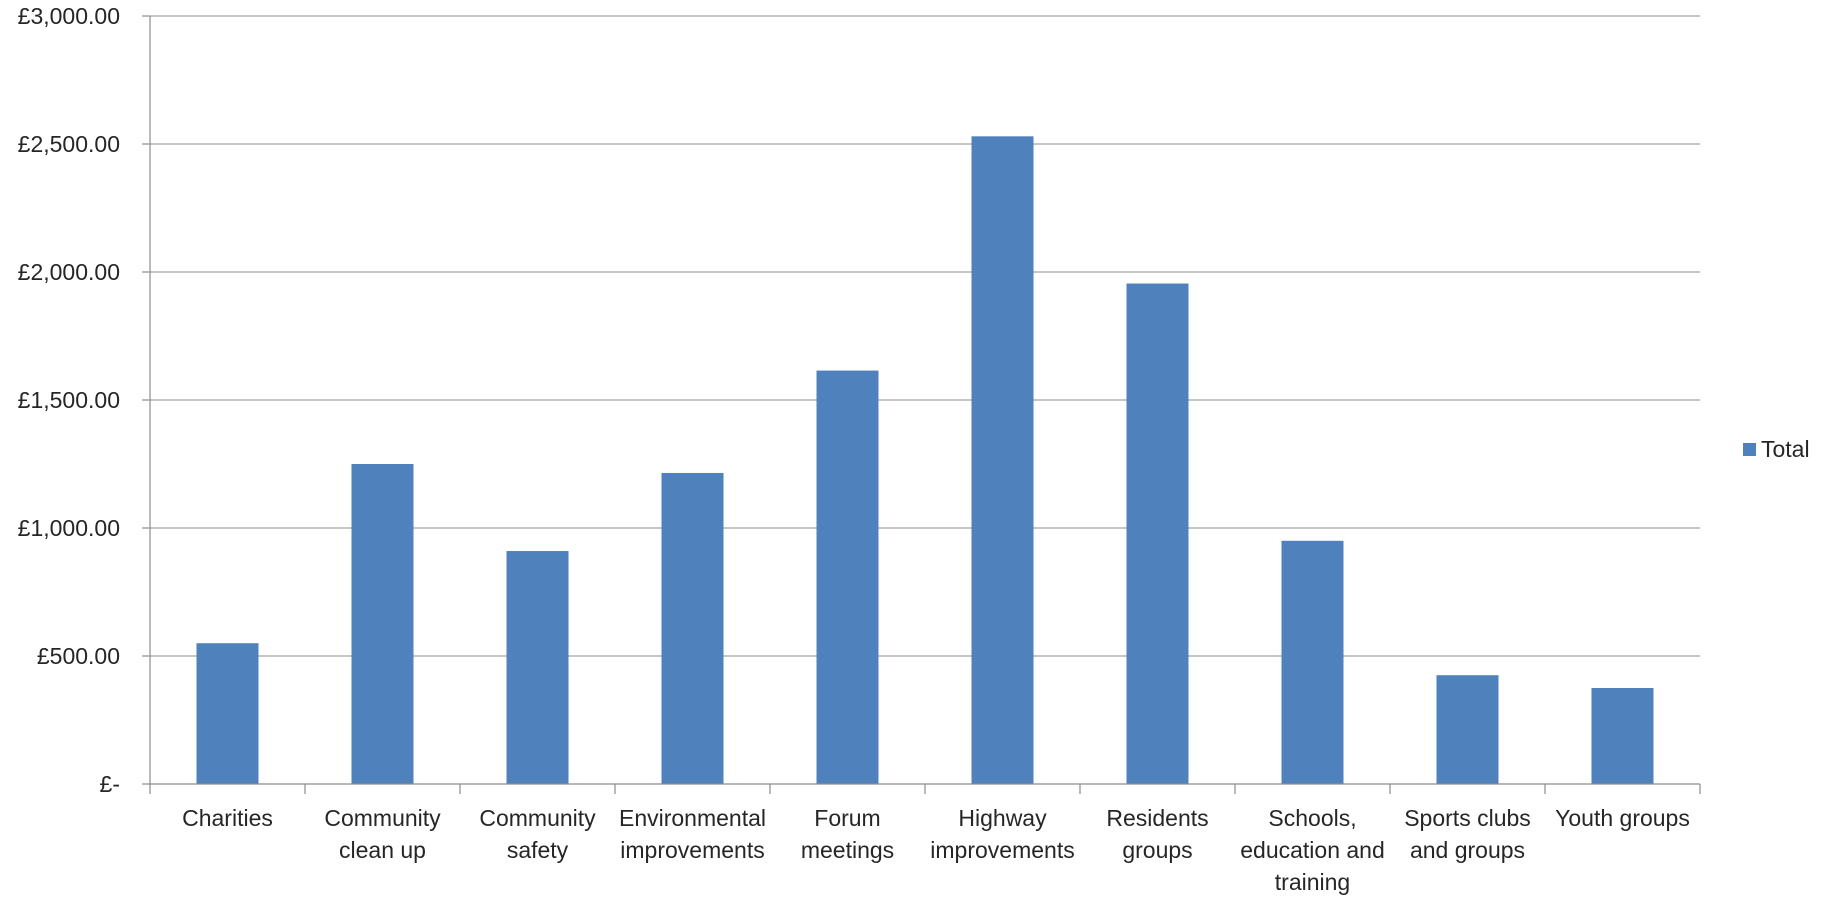 The height and width of the screenshot is (902, 1832). What do you see at coordinates (847, 818) in the screenshot?
I see `x-category-label-line: Forum` at bounding box center [847, 818].